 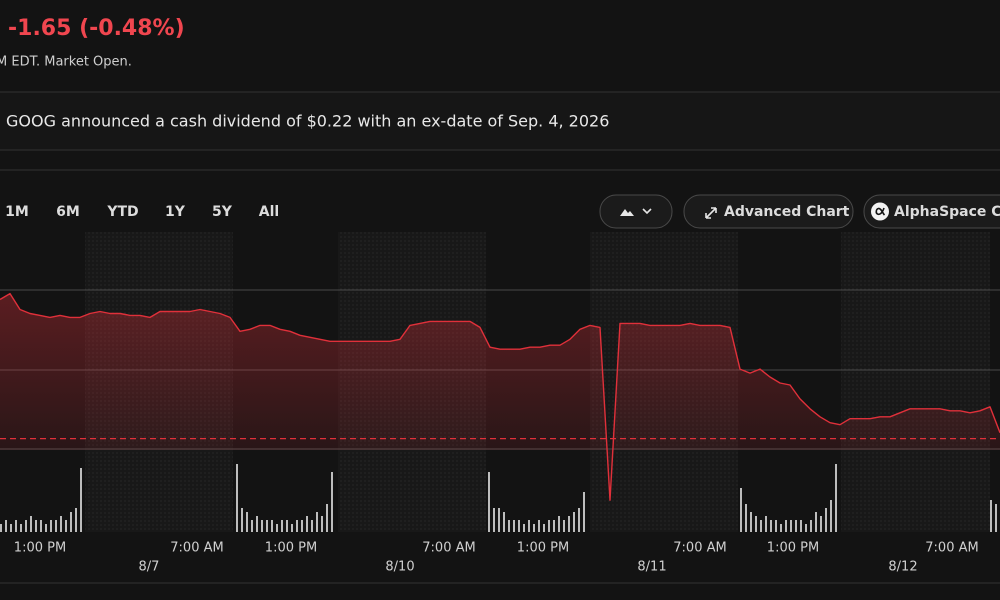 What do you see at coordinates (17, 212) in the screenshot?
I see `range-tab: 1M` at bounding box center [17, 212].